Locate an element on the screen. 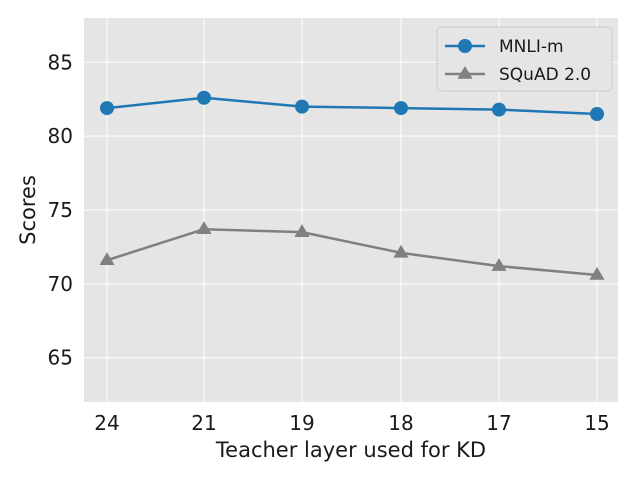 Image resolution: width=640 pixels, height=478 pixels. y-tick-label: 85 is located at coordinates (60, 62).